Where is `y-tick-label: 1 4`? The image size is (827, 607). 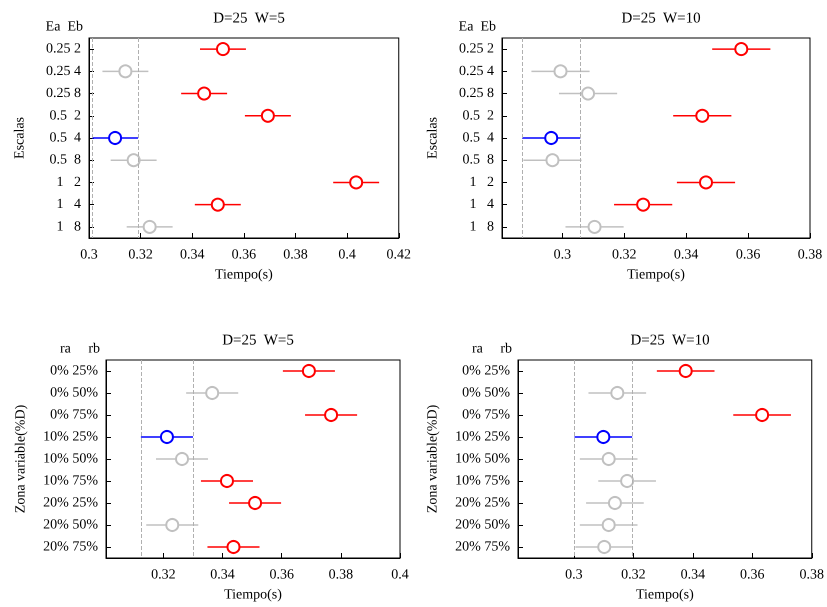 y-tick-label: 1 4 is located at coordinates (68, 204).